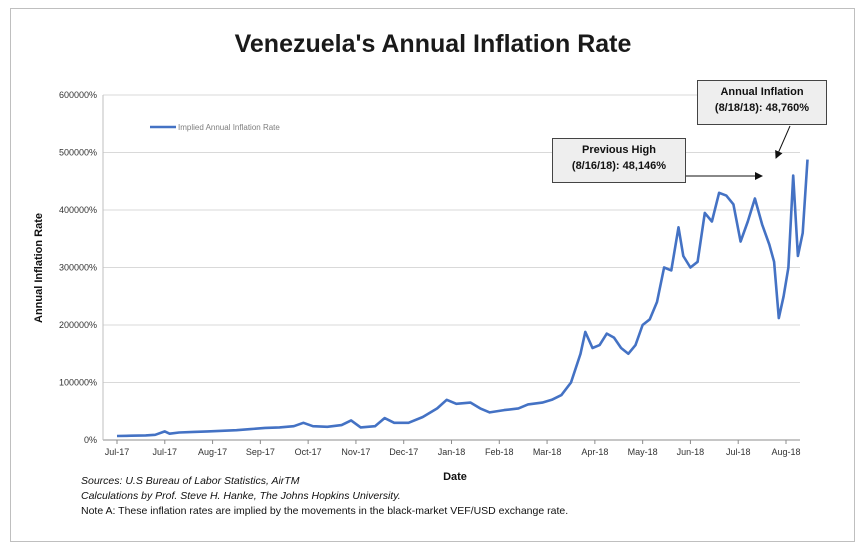  What do you see at coordinates (619, 166) in the screenshot?
I see `previous-high-line2: (8/16/18): 48,146%` at bounding box center [619, 166].